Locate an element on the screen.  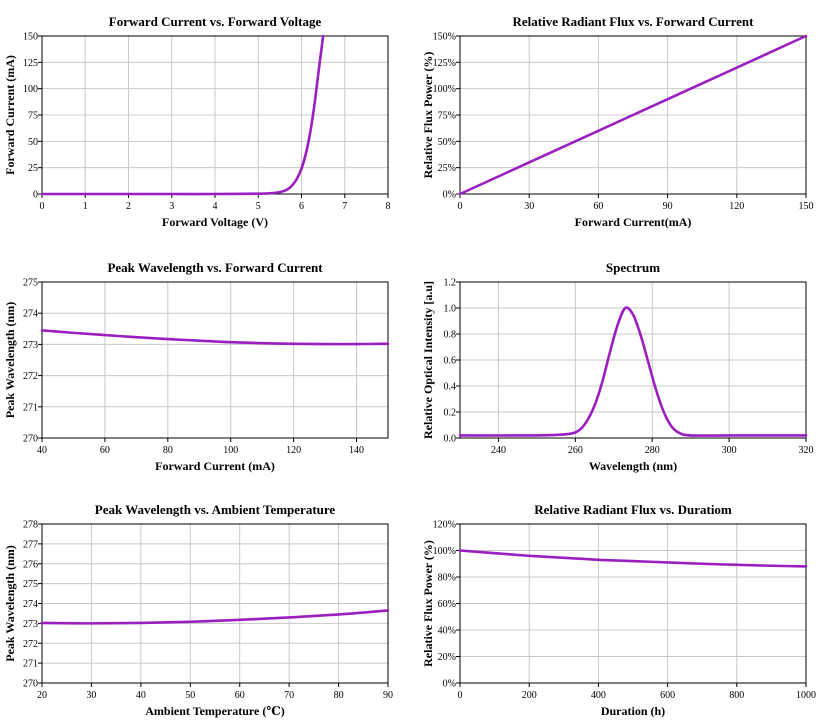
x-tick-label: 1 is located at coordinates (85, 206).